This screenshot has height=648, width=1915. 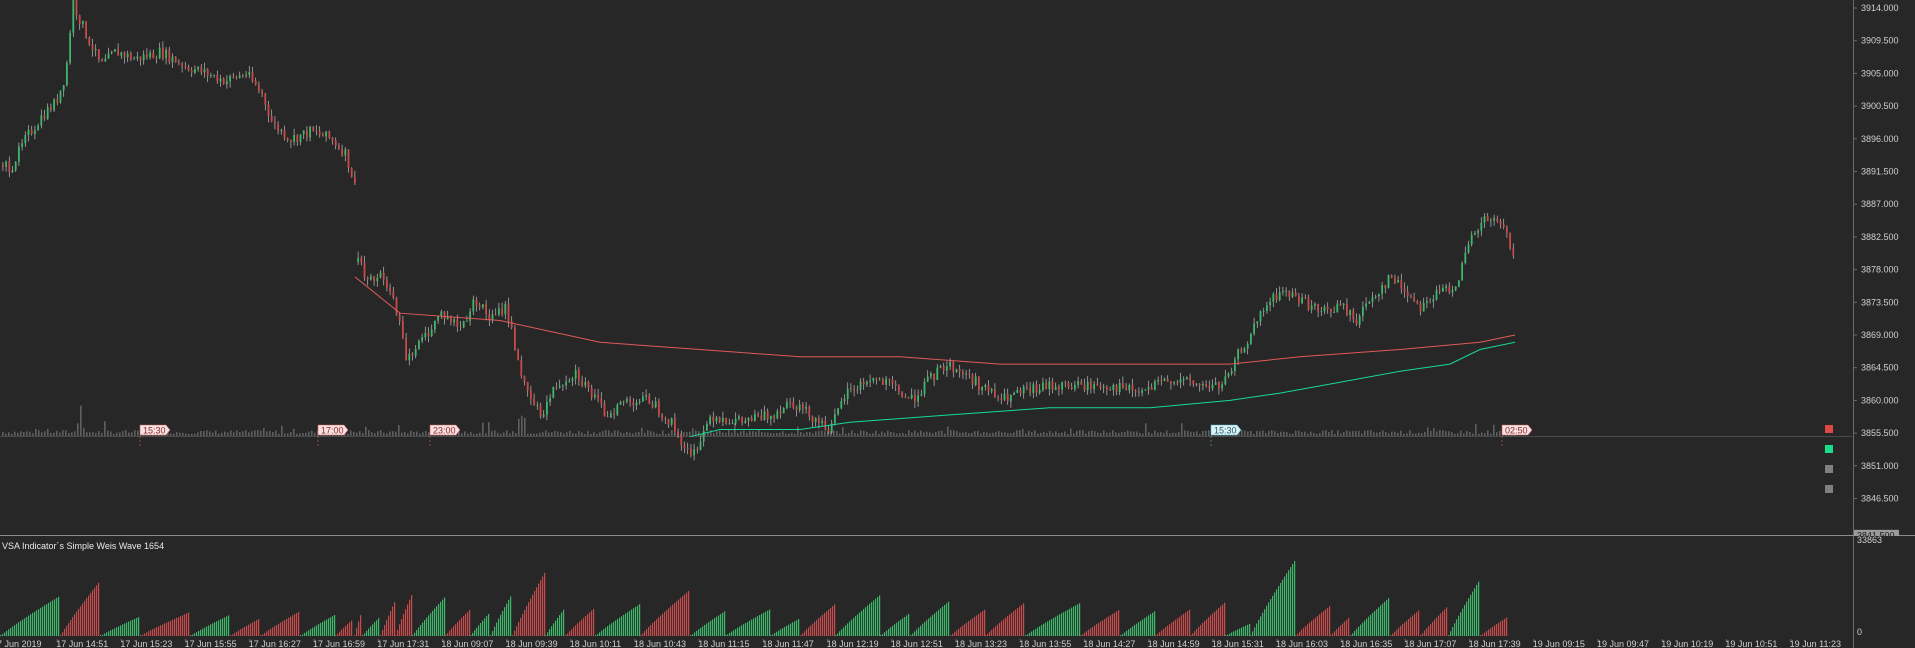 What do you see at coordinates (1880, 73) in the screenshot?
I see `price-tick-label: 3905.000` at bounding box center [1880, 73].